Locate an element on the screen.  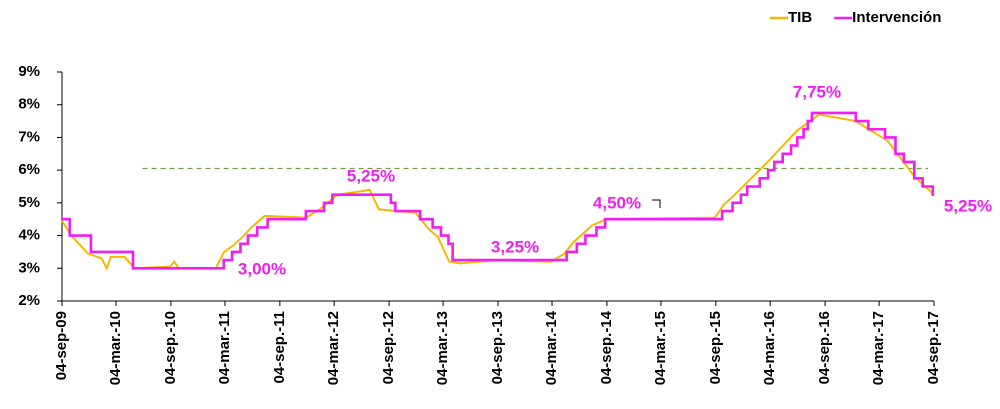
y-tick-label: 8% is located at coordinates (29, 104).